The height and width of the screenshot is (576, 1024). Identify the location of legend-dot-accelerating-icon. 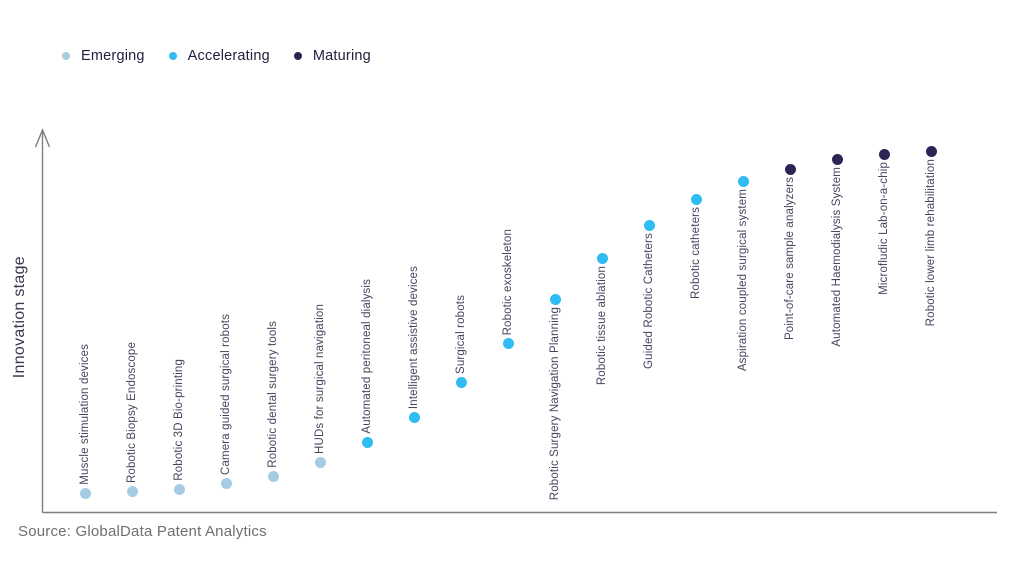
(172, 56).